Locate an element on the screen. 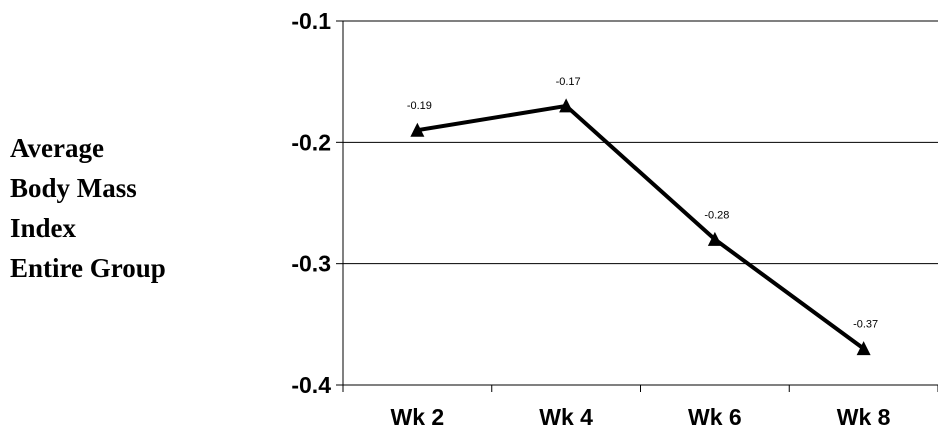 Image resolution: width=938 pixels, height=442 pixels. data-label: -0.17 is located at coordinates (568, 82).